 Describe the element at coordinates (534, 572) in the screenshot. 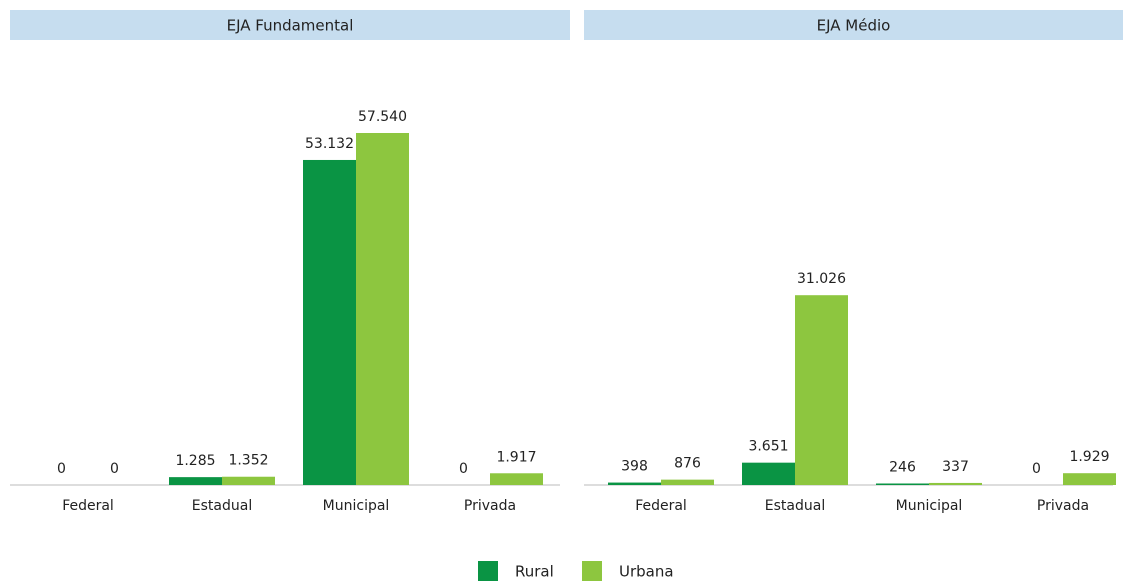

I see `legend-label: Rural` at that location.